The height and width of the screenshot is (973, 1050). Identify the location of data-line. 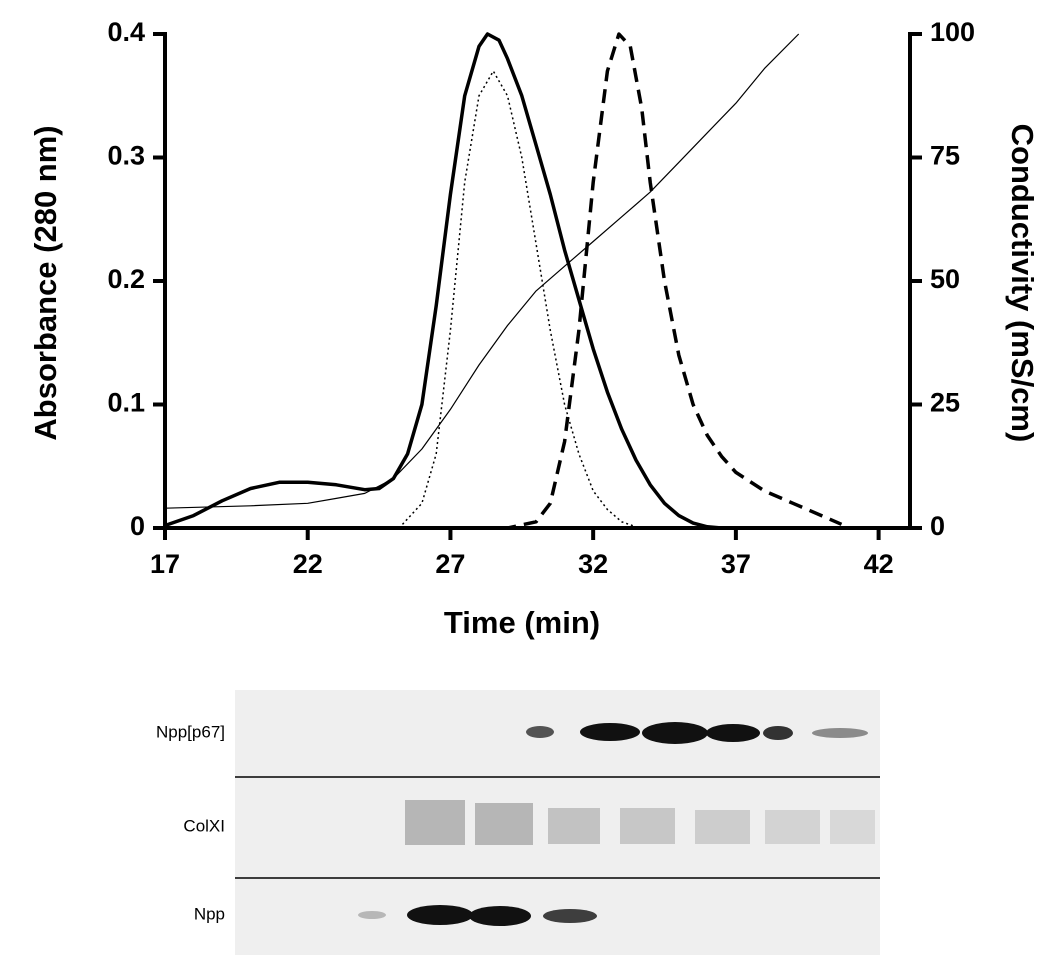
(517, 299).